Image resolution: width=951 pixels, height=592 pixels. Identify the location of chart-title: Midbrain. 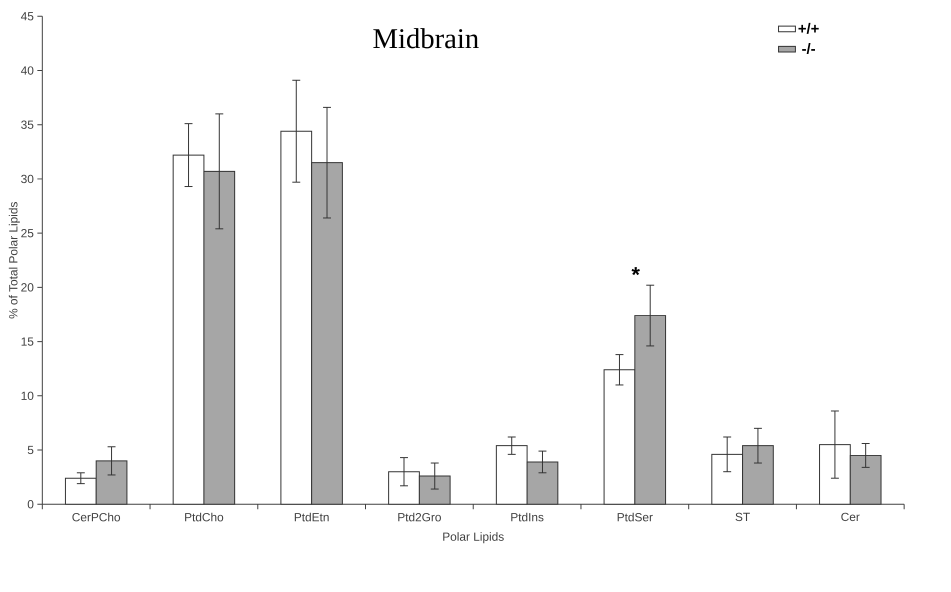
(426, 38).